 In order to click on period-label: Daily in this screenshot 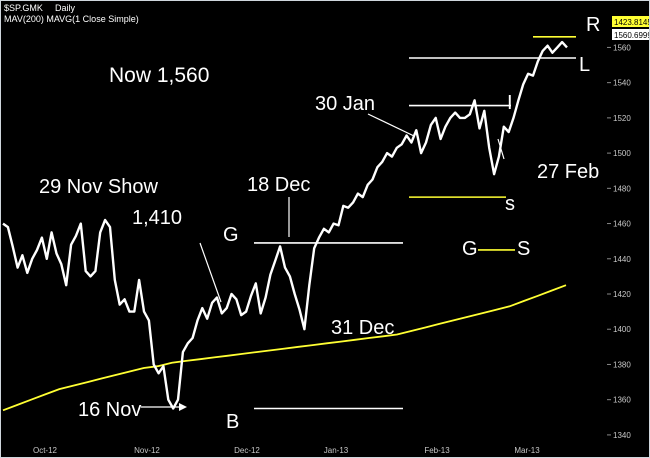, I will do `click(65, 8)`.